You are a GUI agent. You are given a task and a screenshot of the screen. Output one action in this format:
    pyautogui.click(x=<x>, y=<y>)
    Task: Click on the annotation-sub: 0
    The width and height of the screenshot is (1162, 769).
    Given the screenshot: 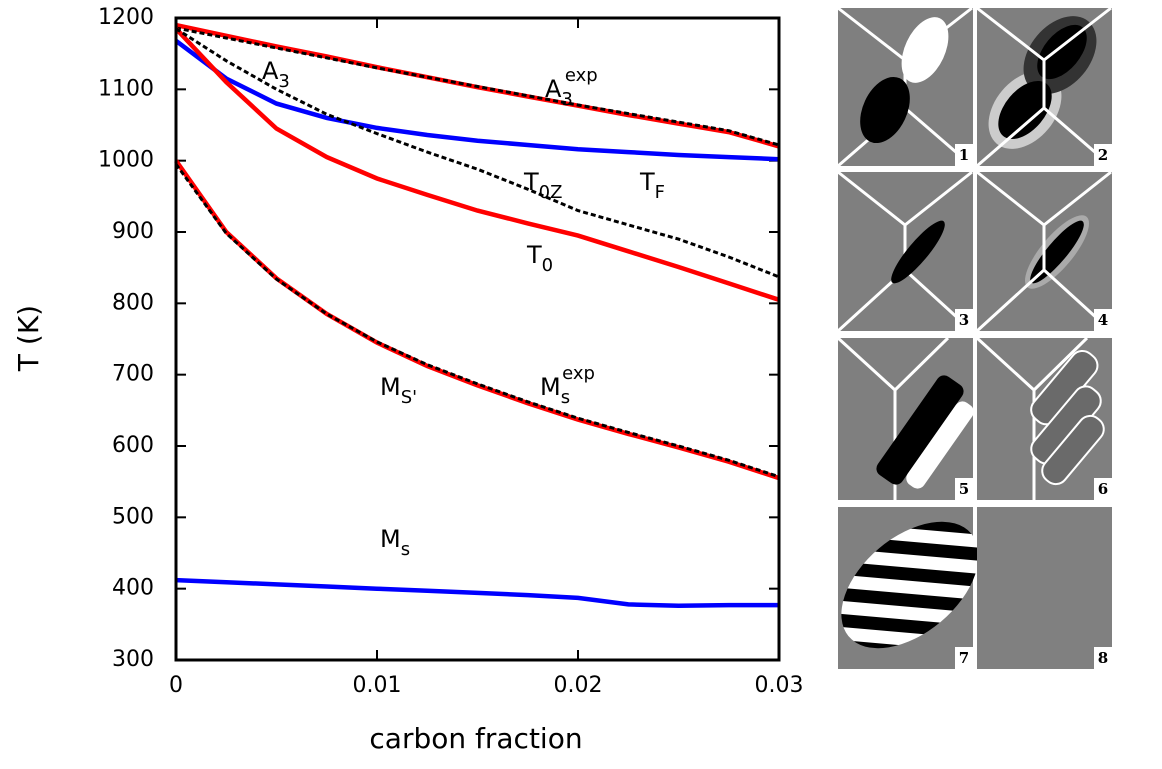 What is the action you would take?
    pyautogui.click(x=547, y=265)
    